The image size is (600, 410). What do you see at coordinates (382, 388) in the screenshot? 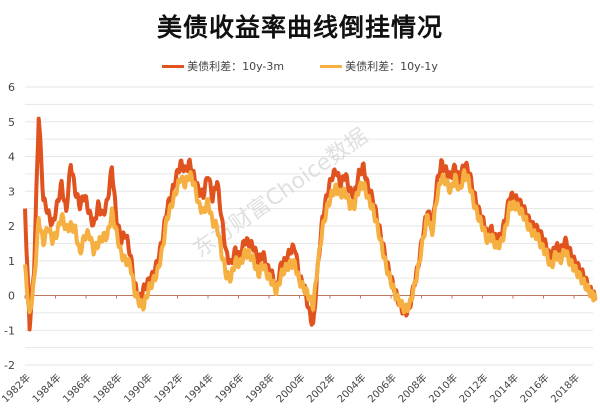
I see `x-tick-label: 2006年` at bounding box center [382, 388].